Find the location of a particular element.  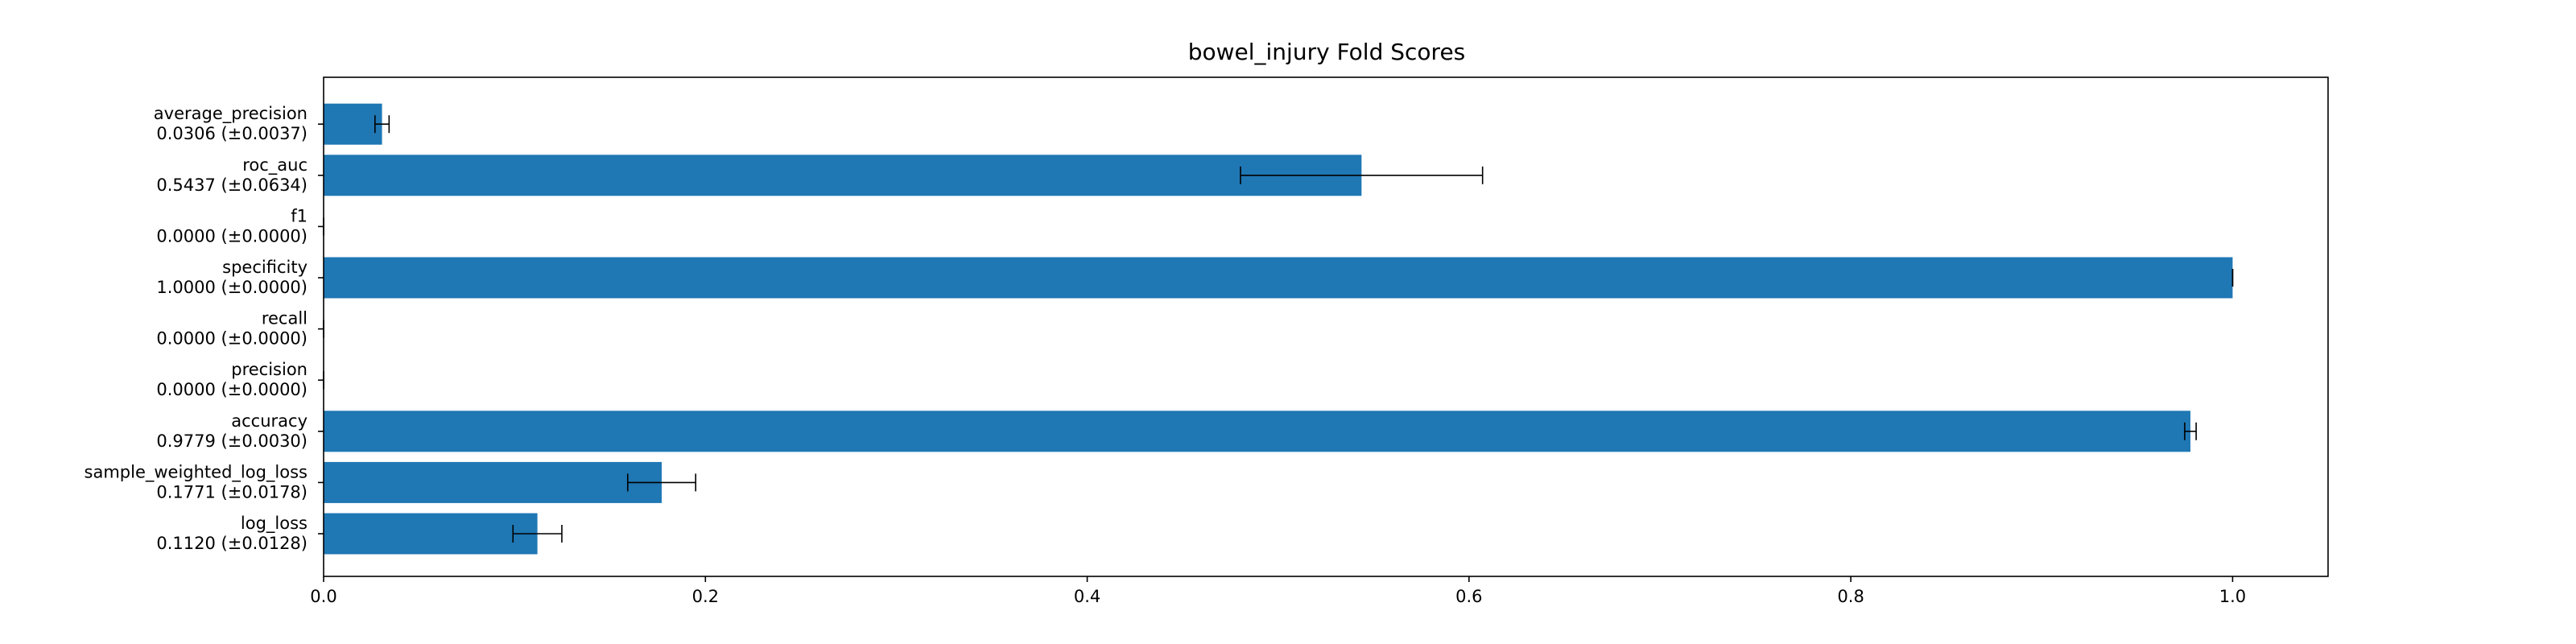

y-tick-label-name: accuracy is located at coordinates (269, 421).